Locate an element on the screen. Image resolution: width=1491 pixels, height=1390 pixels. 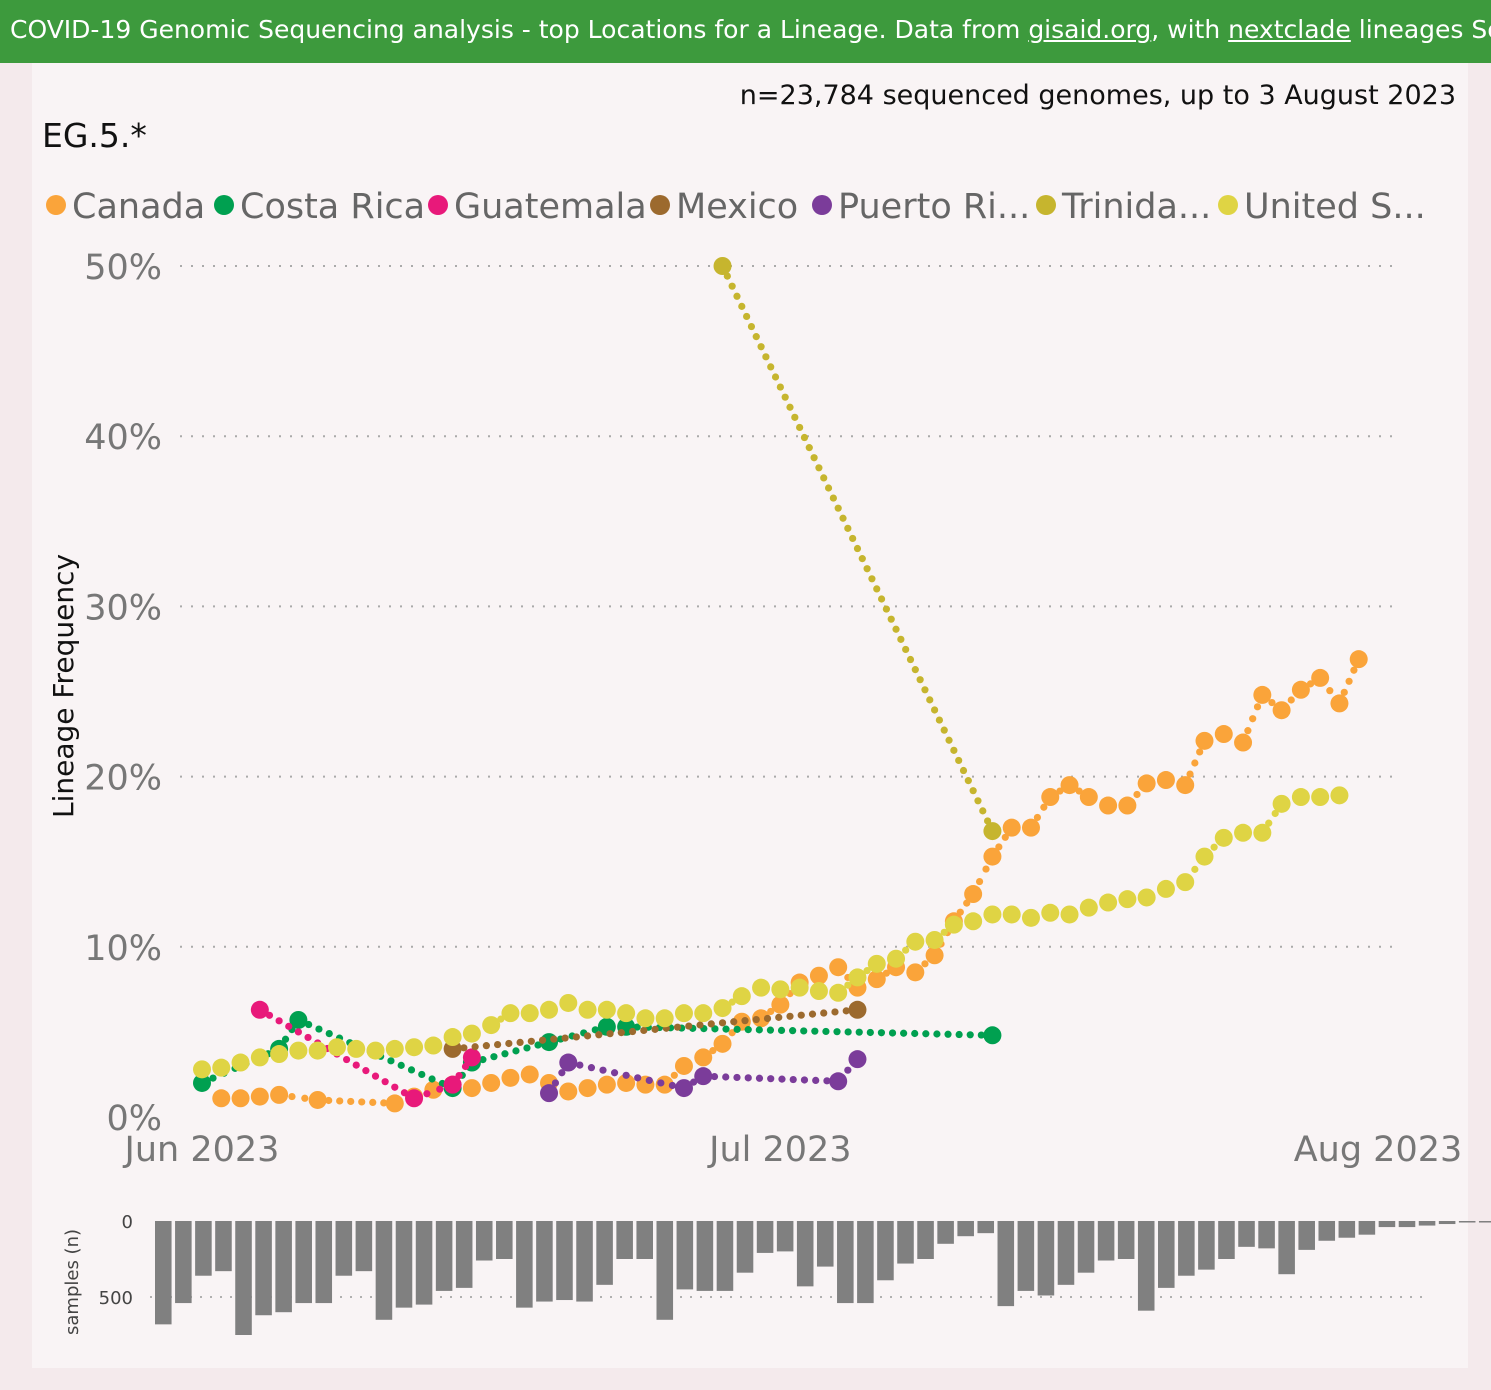
legend-label: Canada is located at coordinates (138, 207).